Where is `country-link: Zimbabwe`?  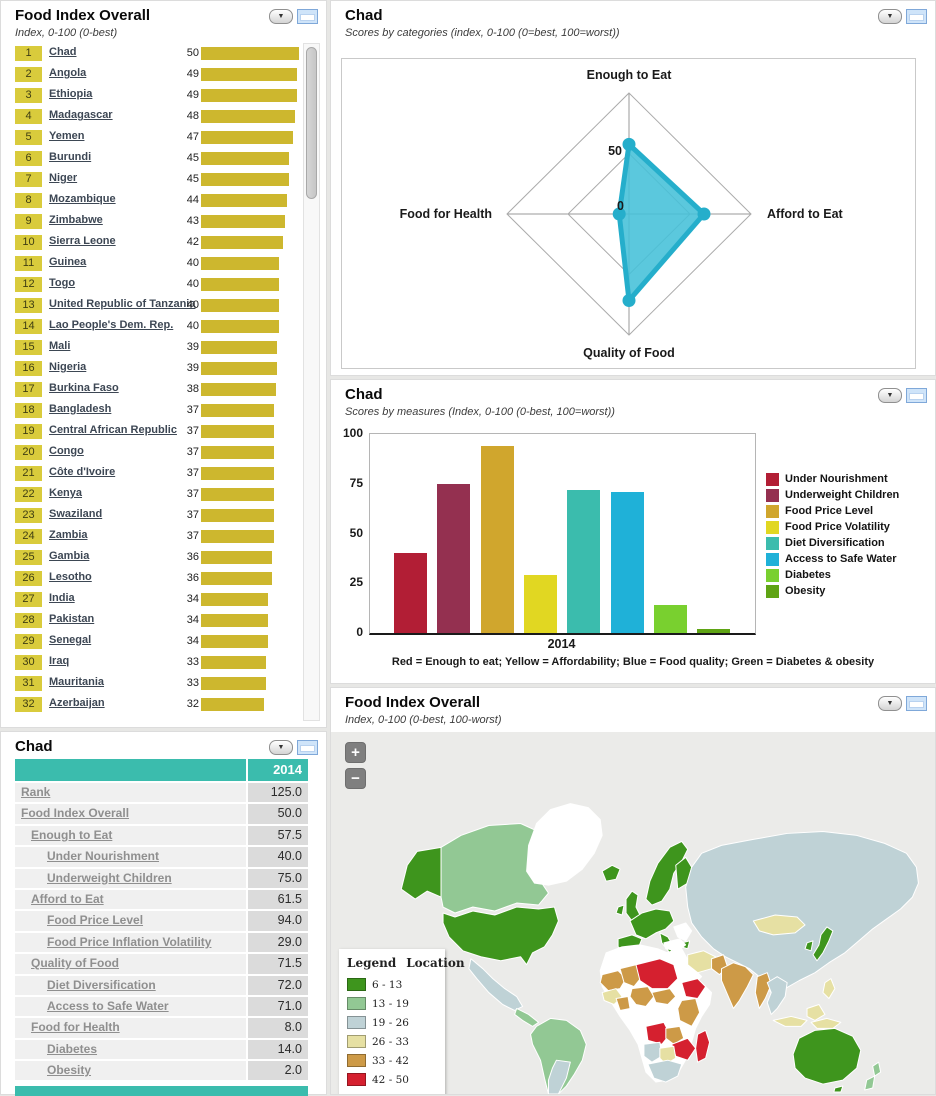
country-link: Zimbabwe is located at coordinates (76, 220).